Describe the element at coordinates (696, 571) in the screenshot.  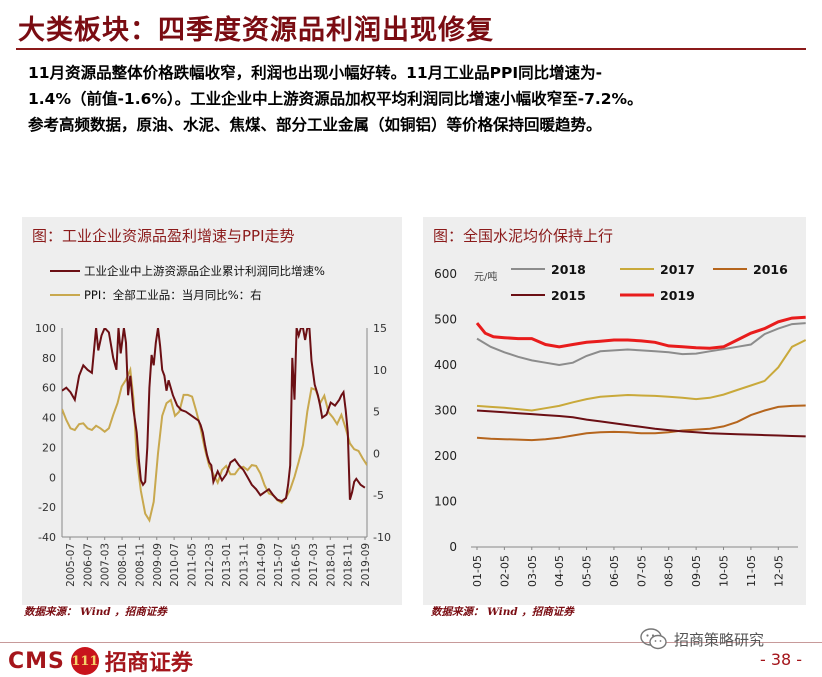
I see `cement-x-tick-label-8: 09-05` at that location.